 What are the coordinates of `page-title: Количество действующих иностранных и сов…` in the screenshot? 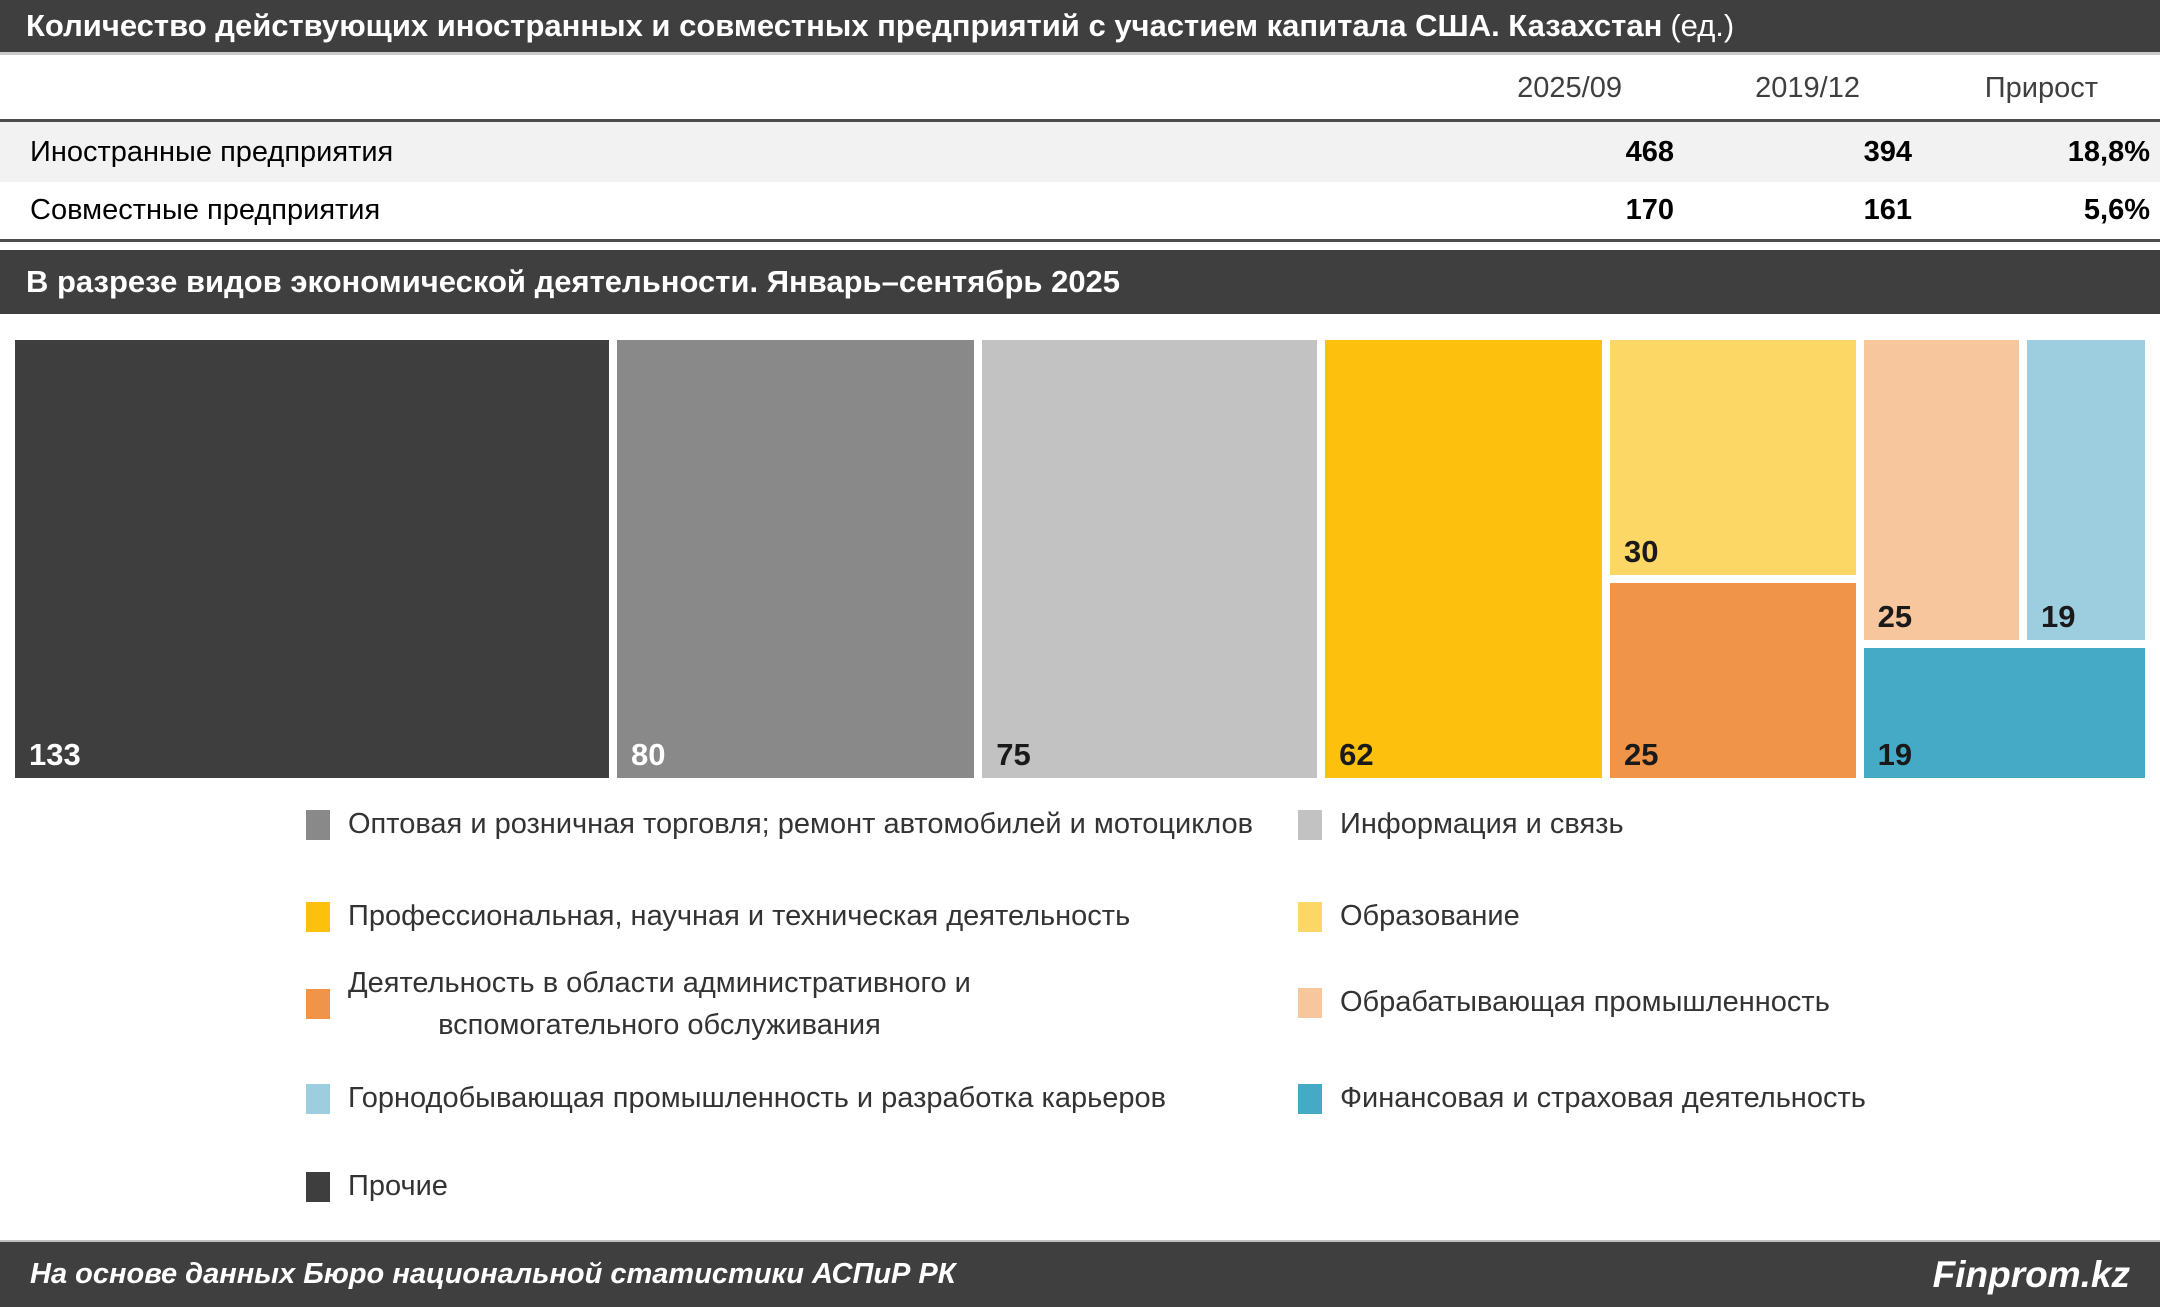 It's located at (844, 25).